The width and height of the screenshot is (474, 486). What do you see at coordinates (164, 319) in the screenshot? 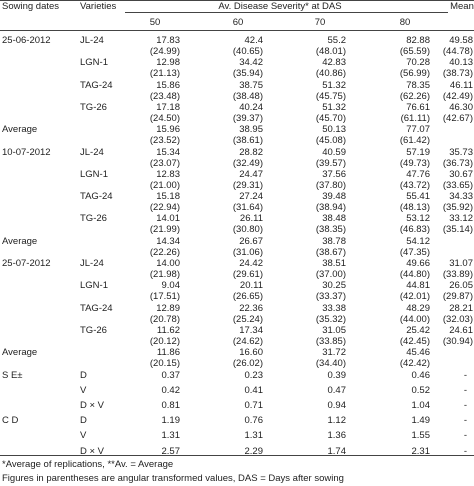
I see `transformed-value: (20.78)` at bounding box center [164, 319].